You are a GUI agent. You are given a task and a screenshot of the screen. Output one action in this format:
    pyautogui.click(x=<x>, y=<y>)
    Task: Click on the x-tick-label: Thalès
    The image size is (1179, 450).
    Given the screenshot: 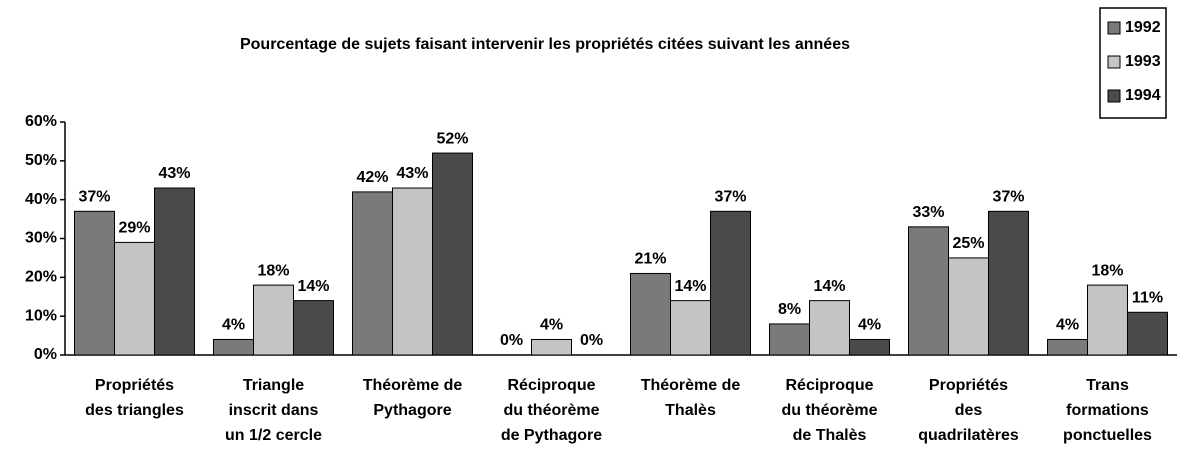 What is the action you would take?
    pyautogui.click(x=690, y=410)
    